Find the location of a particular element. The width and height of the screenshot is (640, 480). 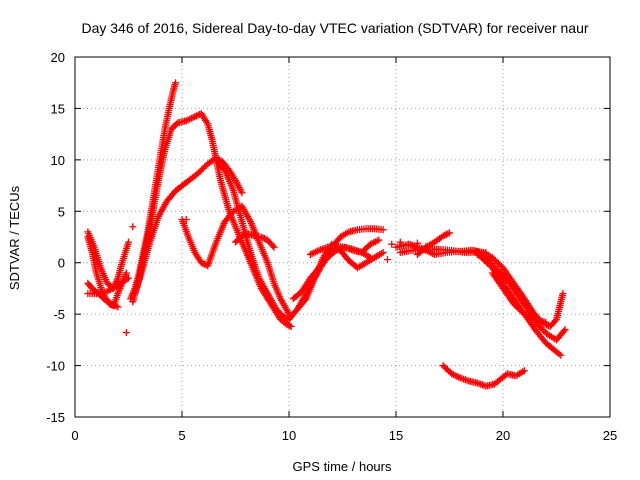

x-tick-label: 25 is located at coordinates (610, 435).